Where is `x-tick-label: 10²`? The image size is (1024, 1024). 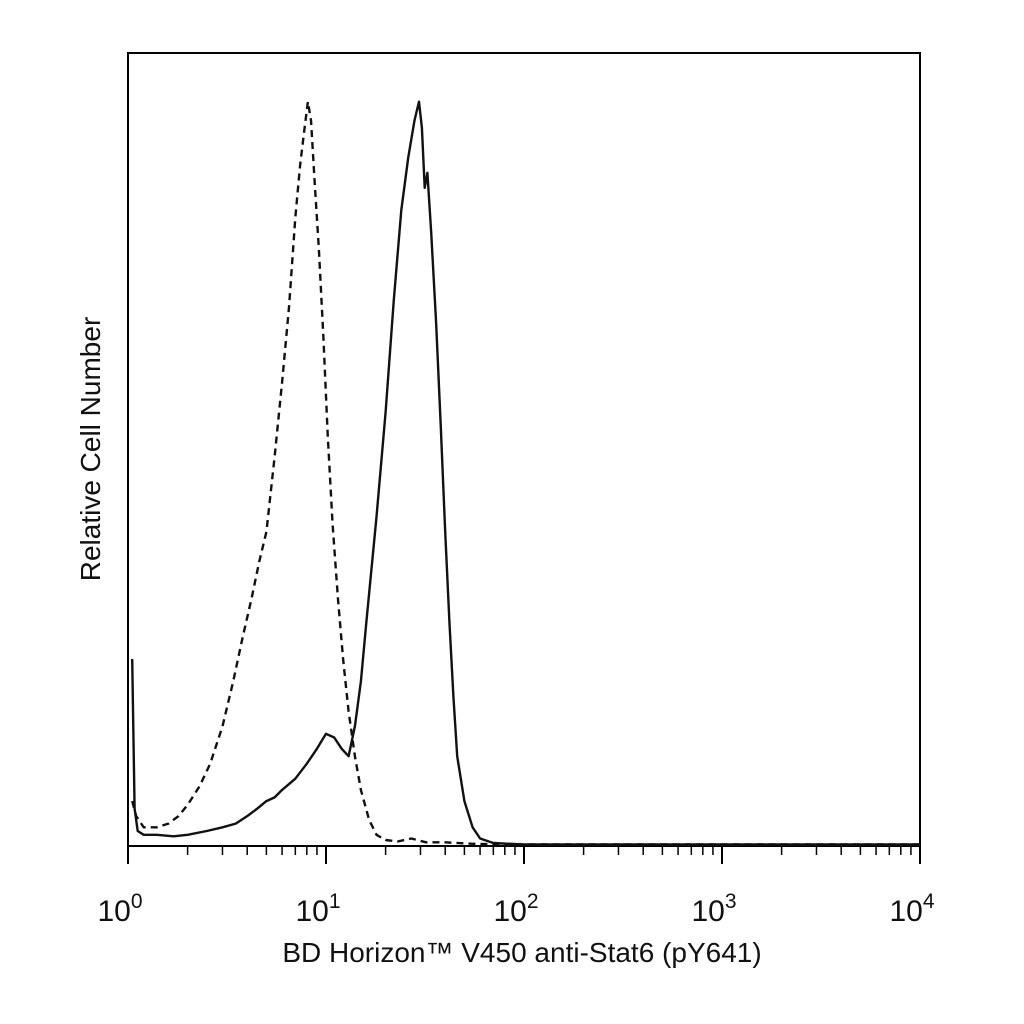
x-tick-label: 10² is located at coordinates (515, 909).